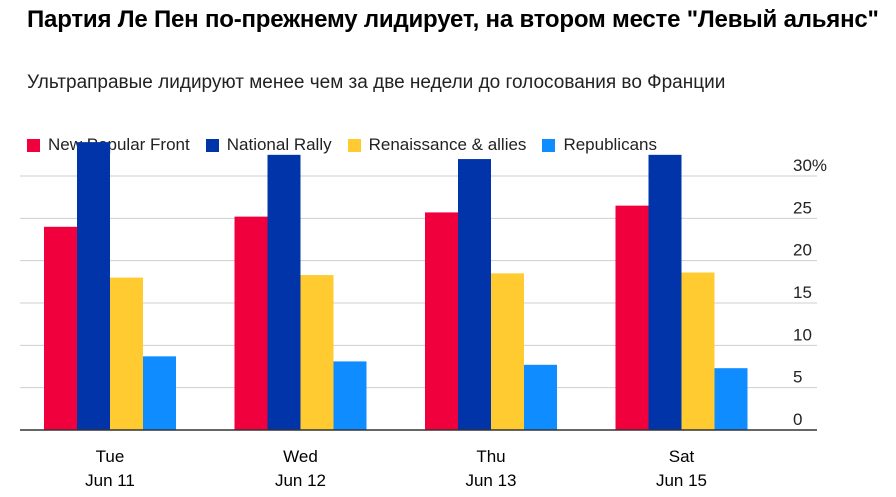 Image resolution: width=896 pixels, height=497 pixels. I want to click on y-tick-label: 5, so click(797, 377).